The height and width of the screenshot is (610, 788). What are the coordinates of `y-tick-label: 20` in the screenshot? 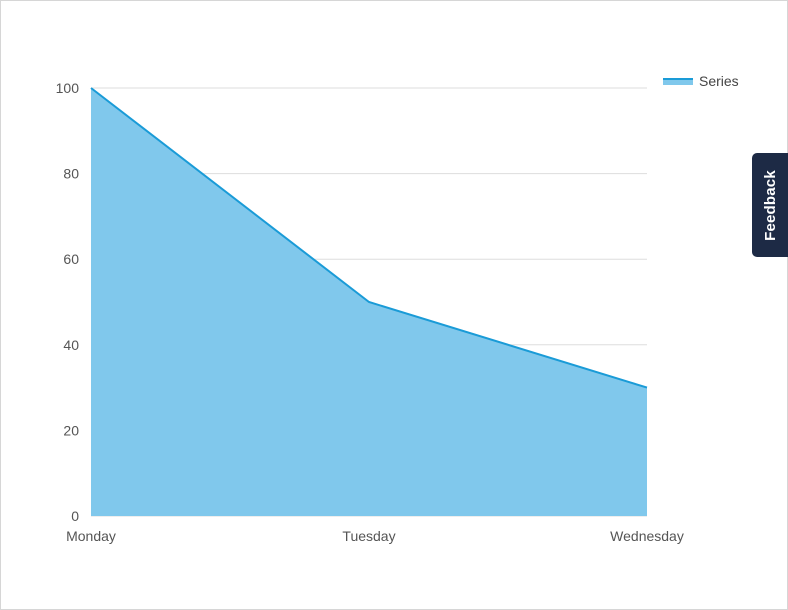 It's located at (71, 430).